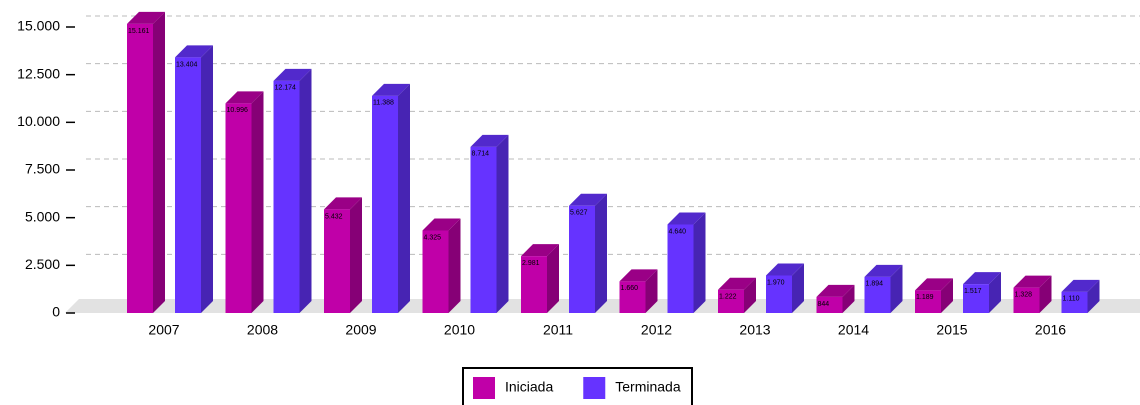 The width and height of the screenshot is (1140, 405). What do you see at coordinates (558, 330) in the screenshot?
I see `x-tick-label: 2011` at bounding box center [558, 330].